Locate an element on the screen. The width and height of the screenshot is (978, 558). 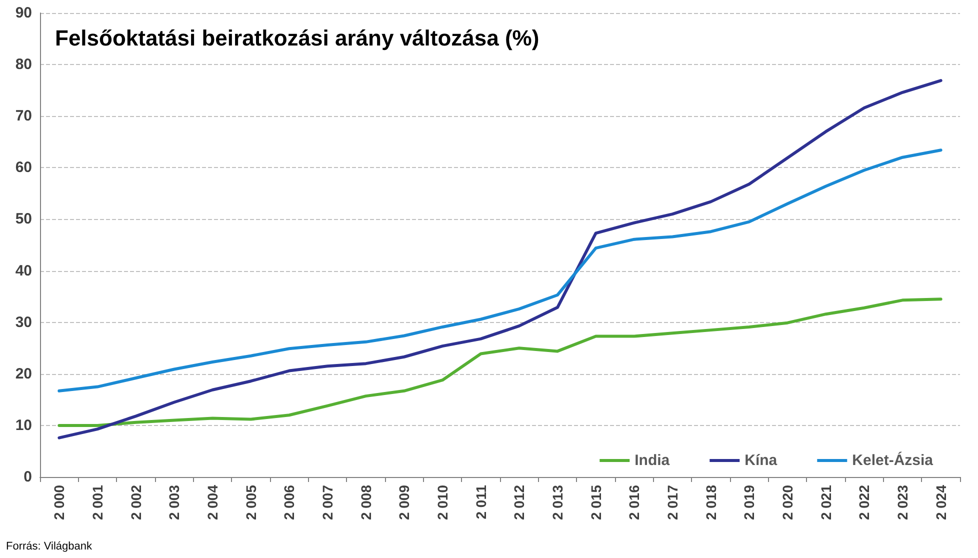
x-tick-label: 2 004 is located at coordinates (212, 502).